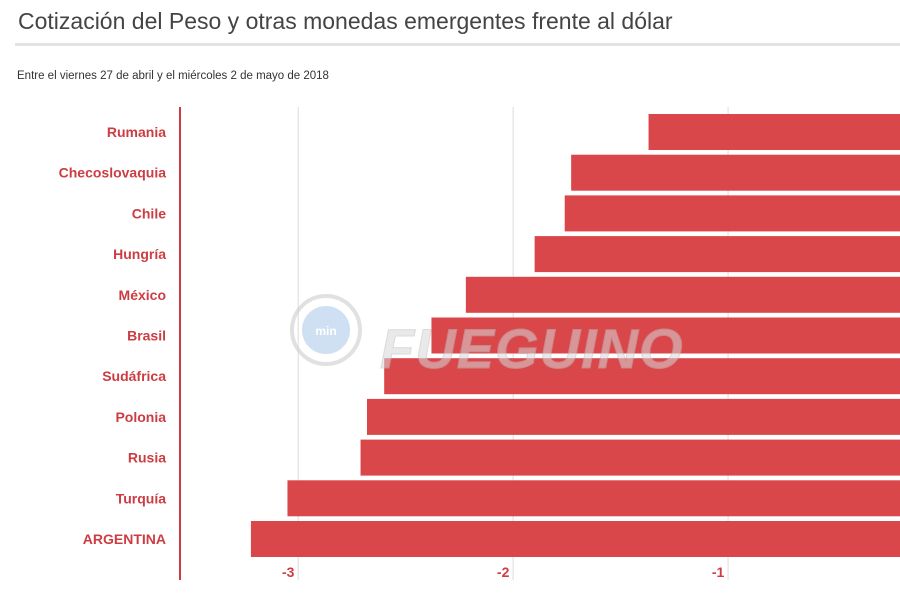  What do you see at coordinates (142, 295) in the screenshot?
I see `category-label: México` at bounding box center [142, 295].